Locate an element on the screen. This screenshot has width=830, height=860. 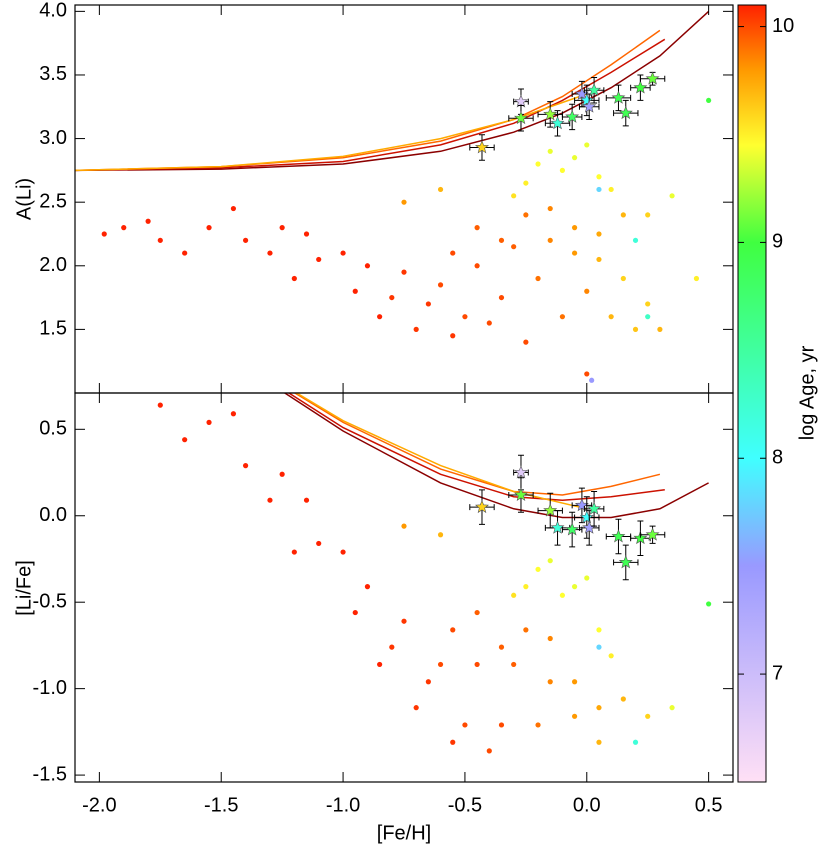
colorbar is located at coordinates (752, 393).